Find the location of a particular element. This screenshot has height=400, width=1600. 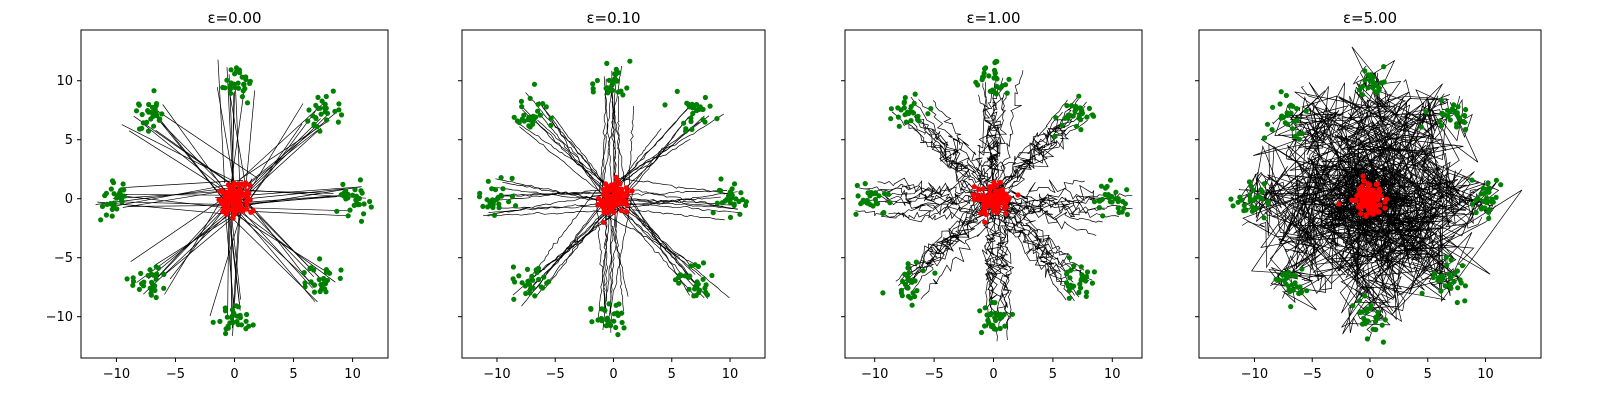

plot-area is located at coordinates (613, 198).